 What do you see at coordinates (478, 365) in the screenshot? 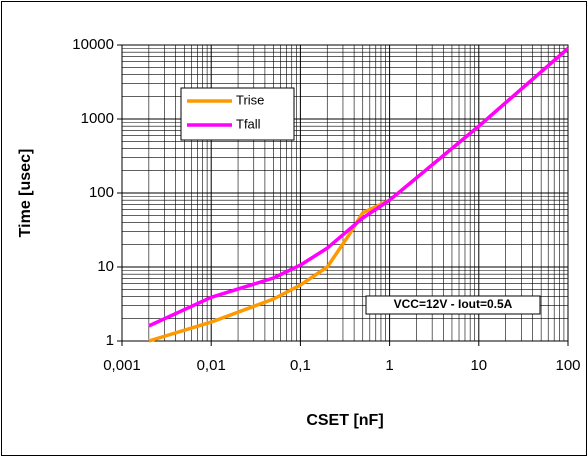
I see `x-tick-label: 10` at bounding box center [478, 365].